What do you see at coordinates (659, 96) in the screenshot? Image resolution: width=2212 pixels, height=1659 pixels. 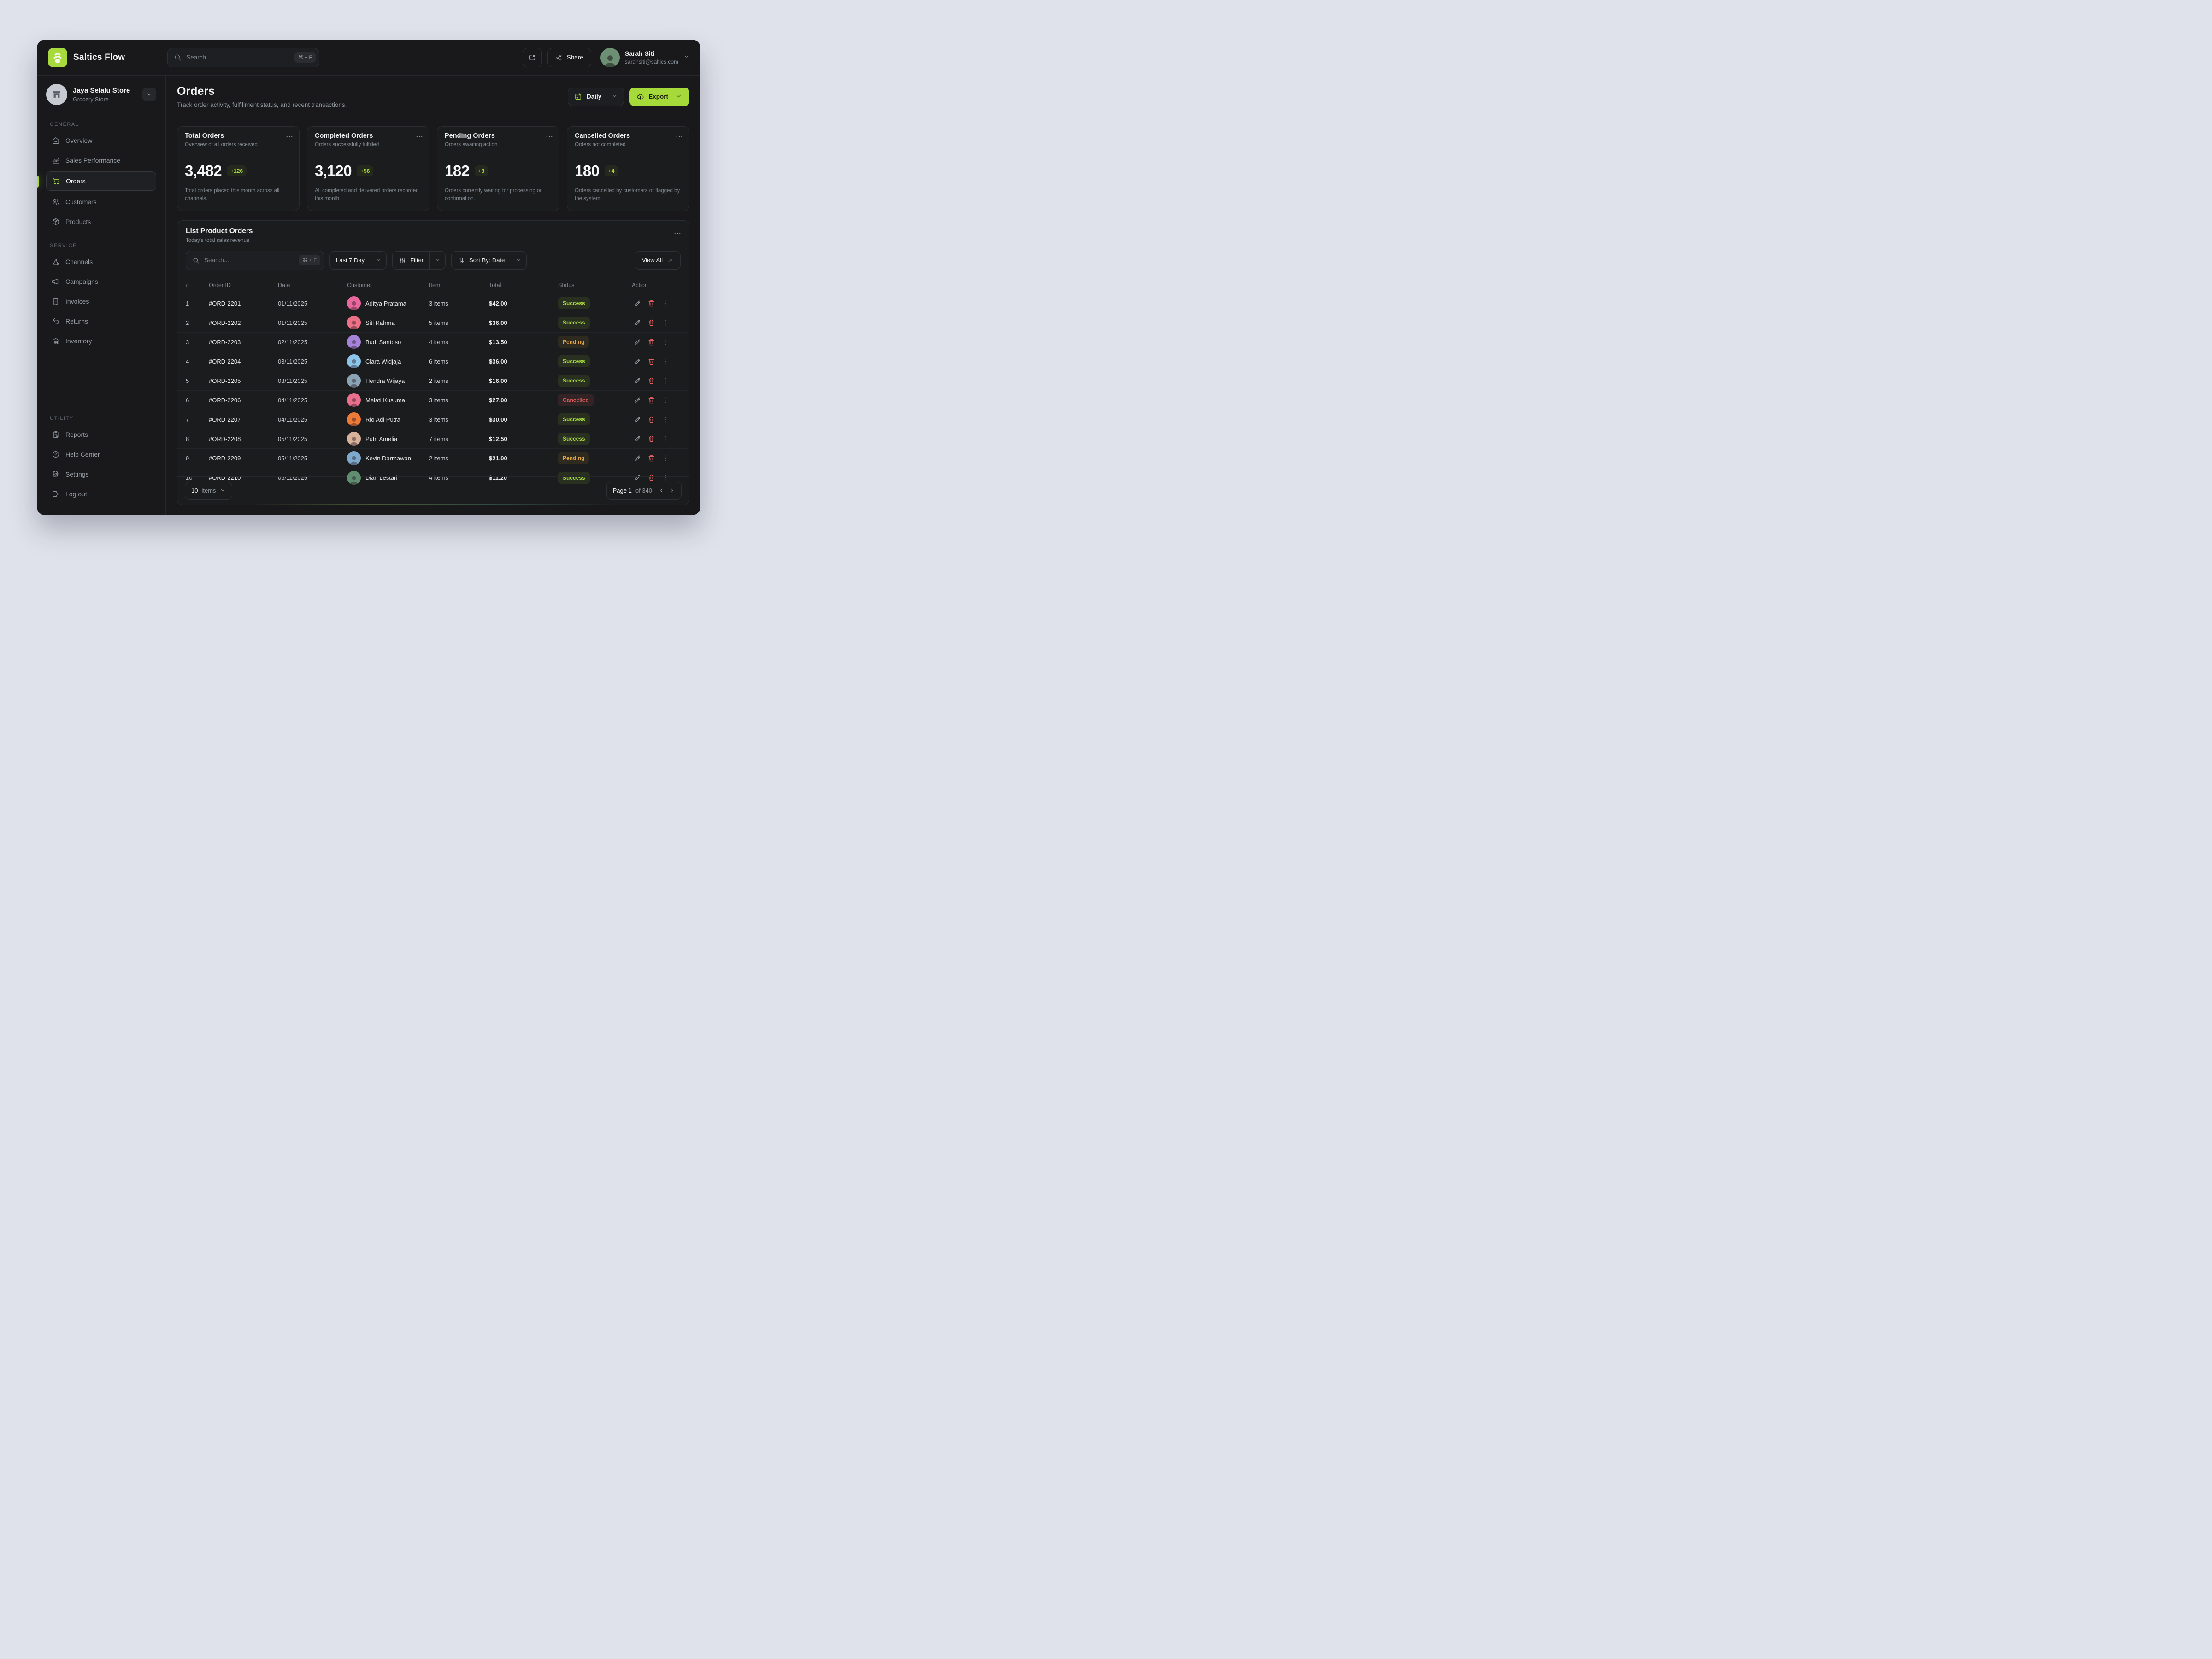 I see `export-button: Export` at bounding box center [659, 96].